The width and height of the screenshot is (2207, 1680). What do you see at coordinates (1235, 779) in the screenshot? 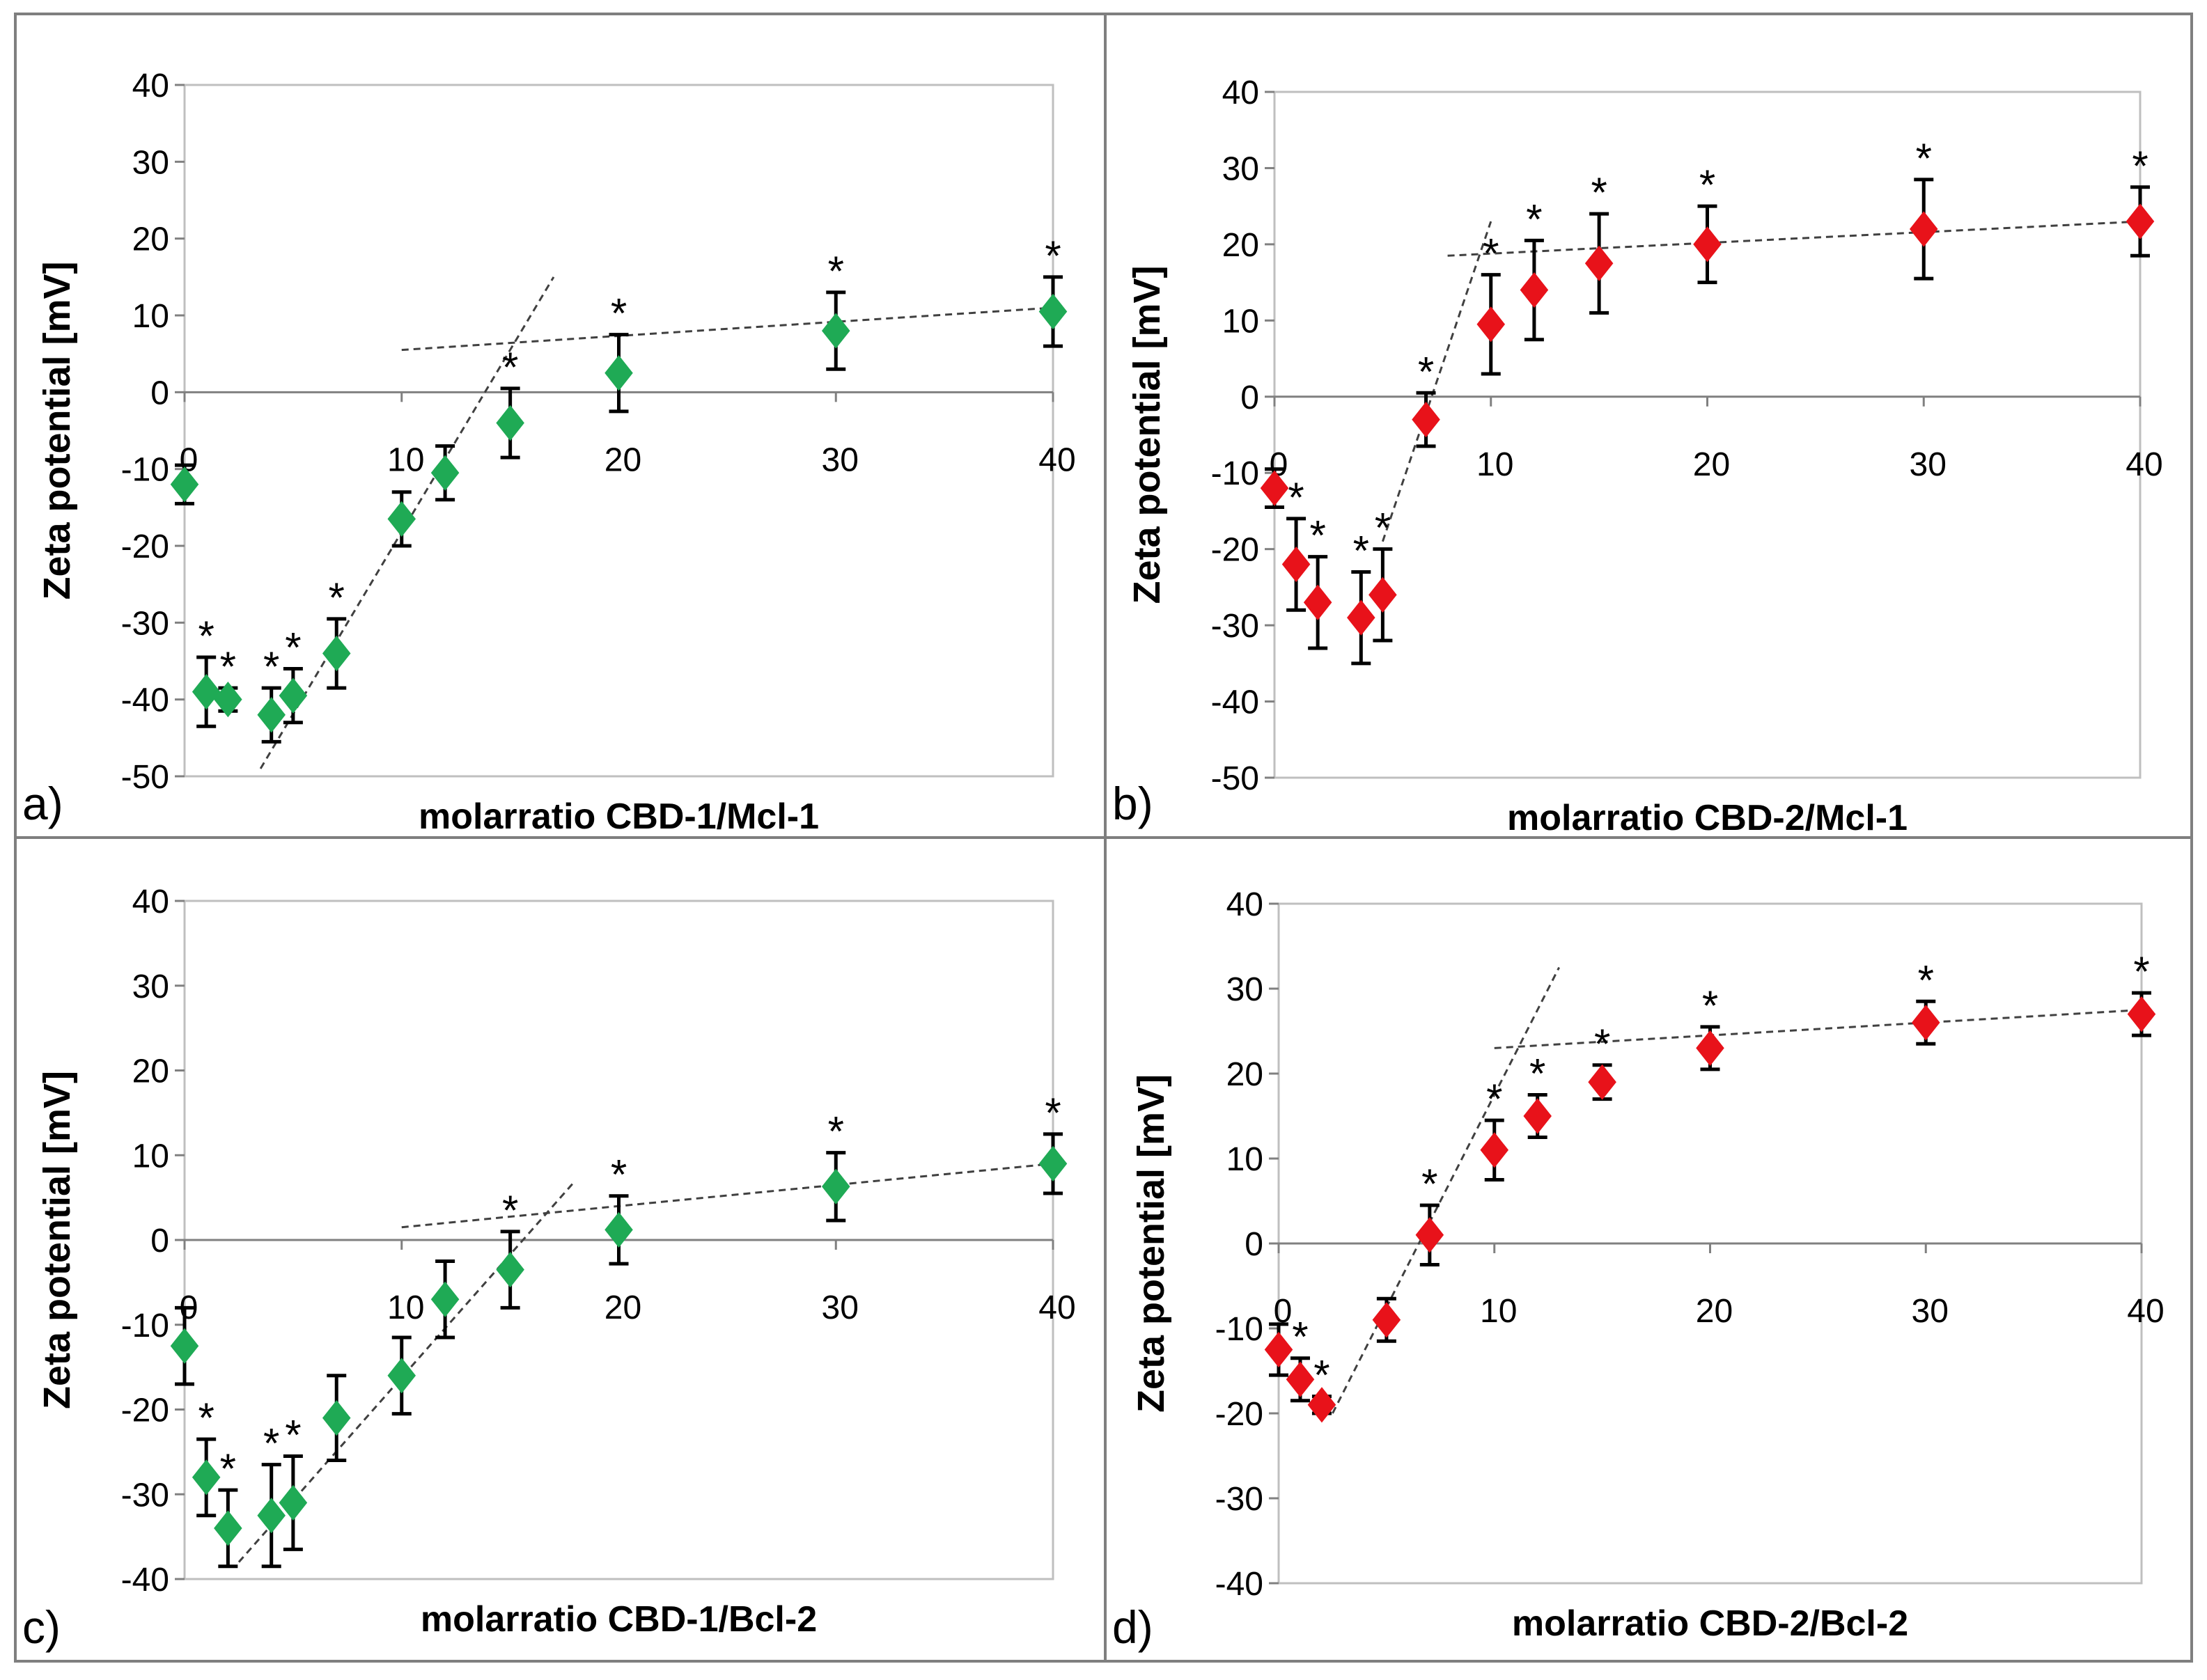
I see `y-tick-label: -50` at bounding box center [1235, 779].